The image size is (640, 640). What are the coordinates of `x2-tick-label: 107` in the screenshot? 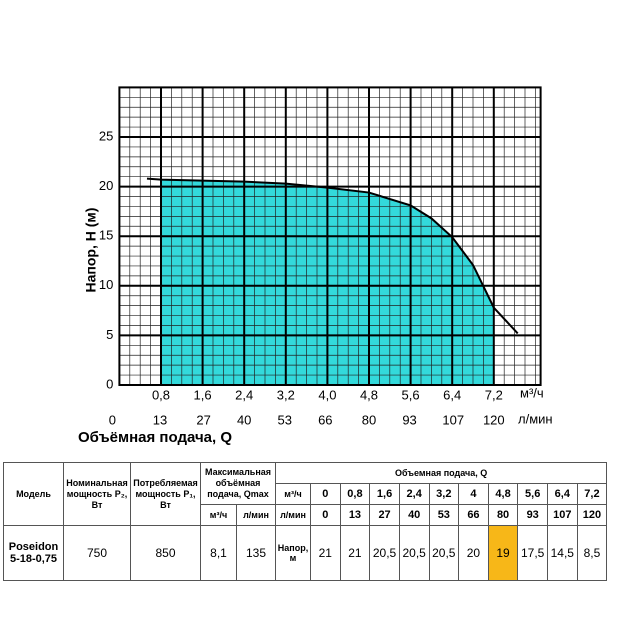 It's located at (453, 419).